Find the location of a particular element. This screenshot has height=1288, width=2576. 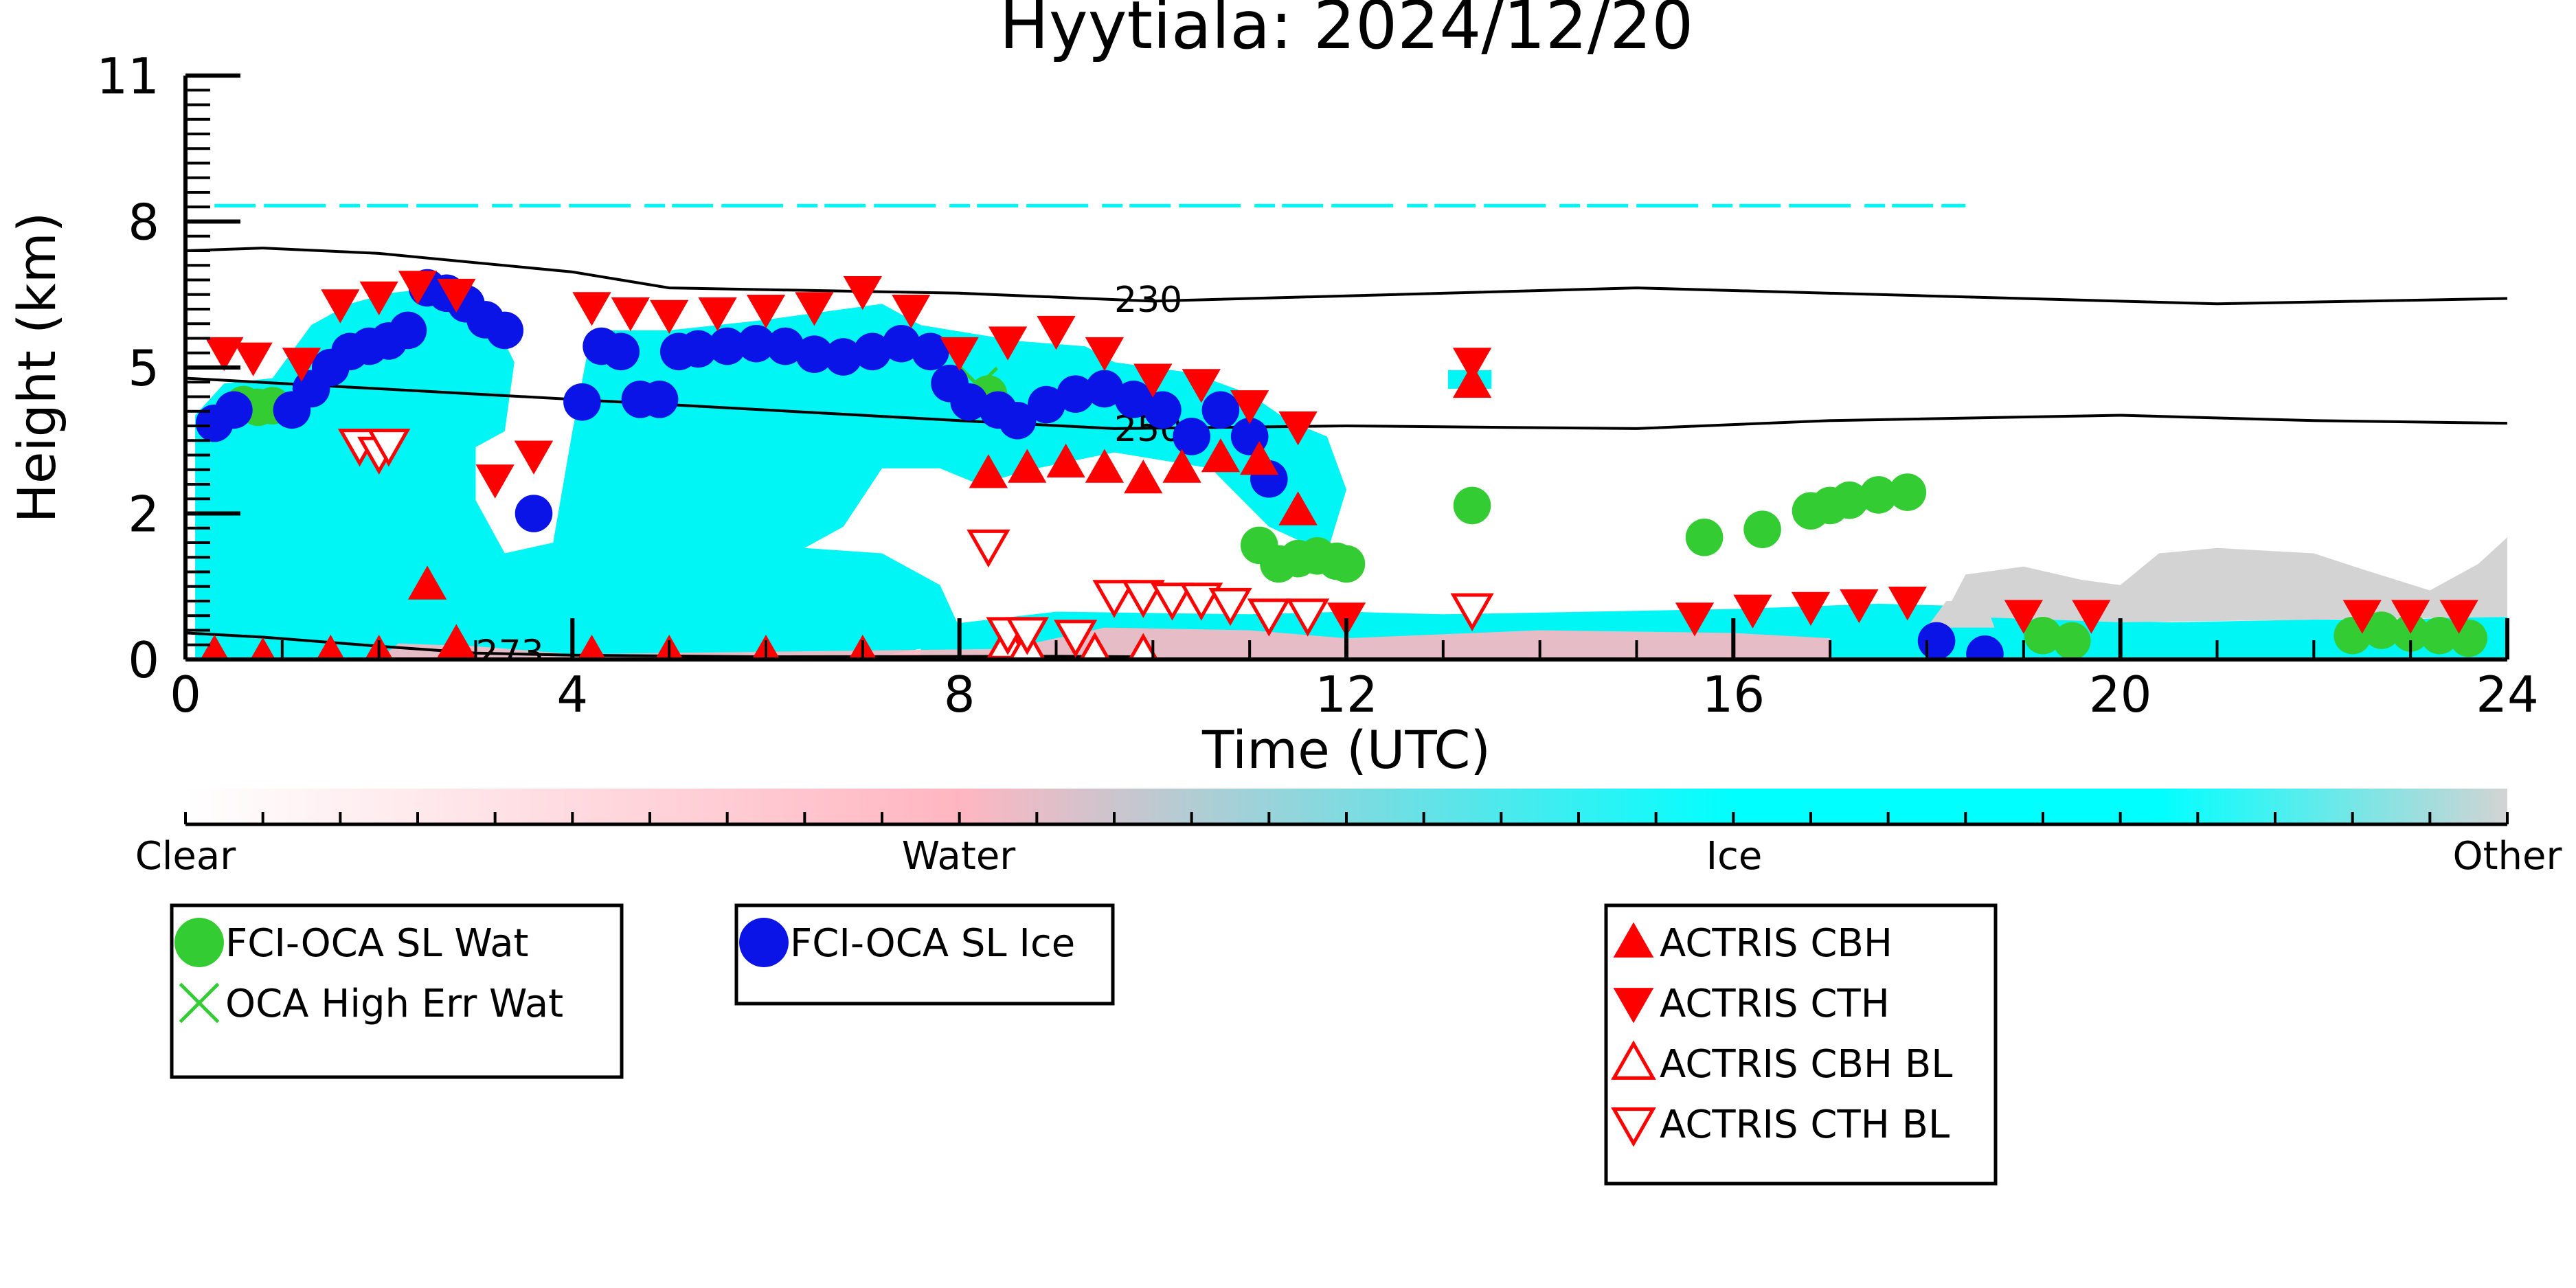

other-region-sliver is located at coordinates (1961, 614).